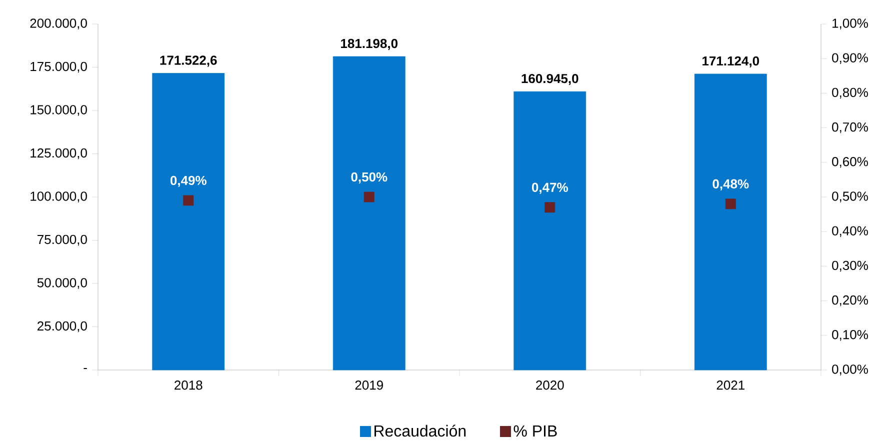  I want to click on y-tick-label: 150.000,0, so click(58, 110).